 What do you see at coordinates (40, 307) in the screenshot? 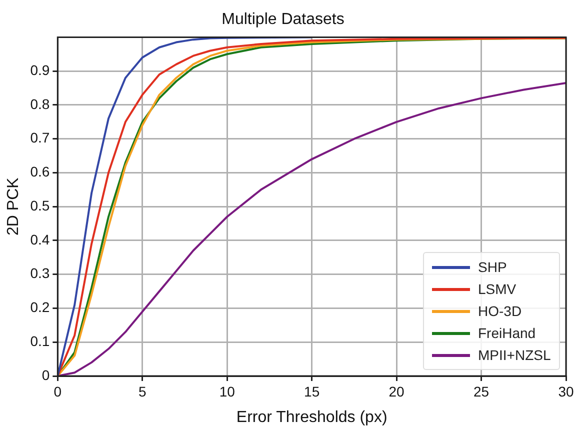
I see `y-tick-label: 0.2` at bounding box center [40, 307].